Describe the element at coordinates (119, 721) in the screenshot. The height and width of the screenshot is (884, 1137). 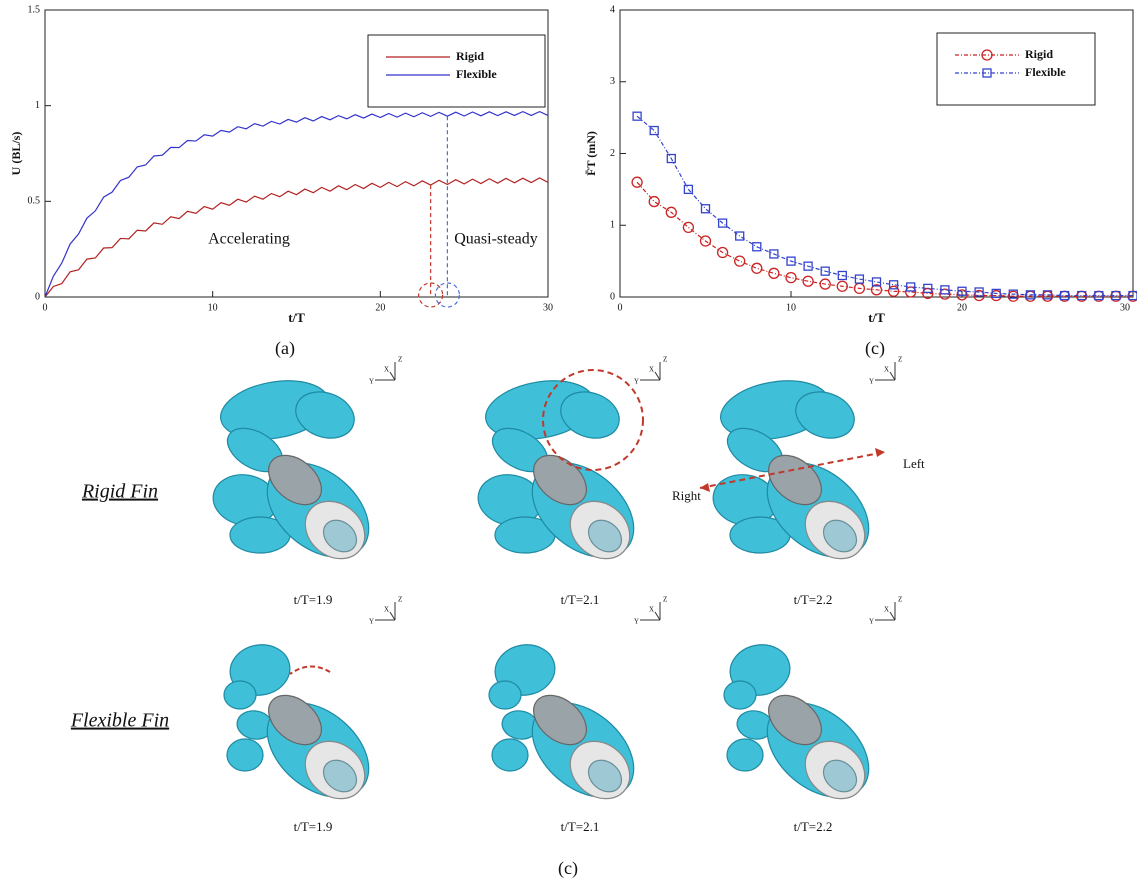
I see `row-label: Flexible Fin` at that location.